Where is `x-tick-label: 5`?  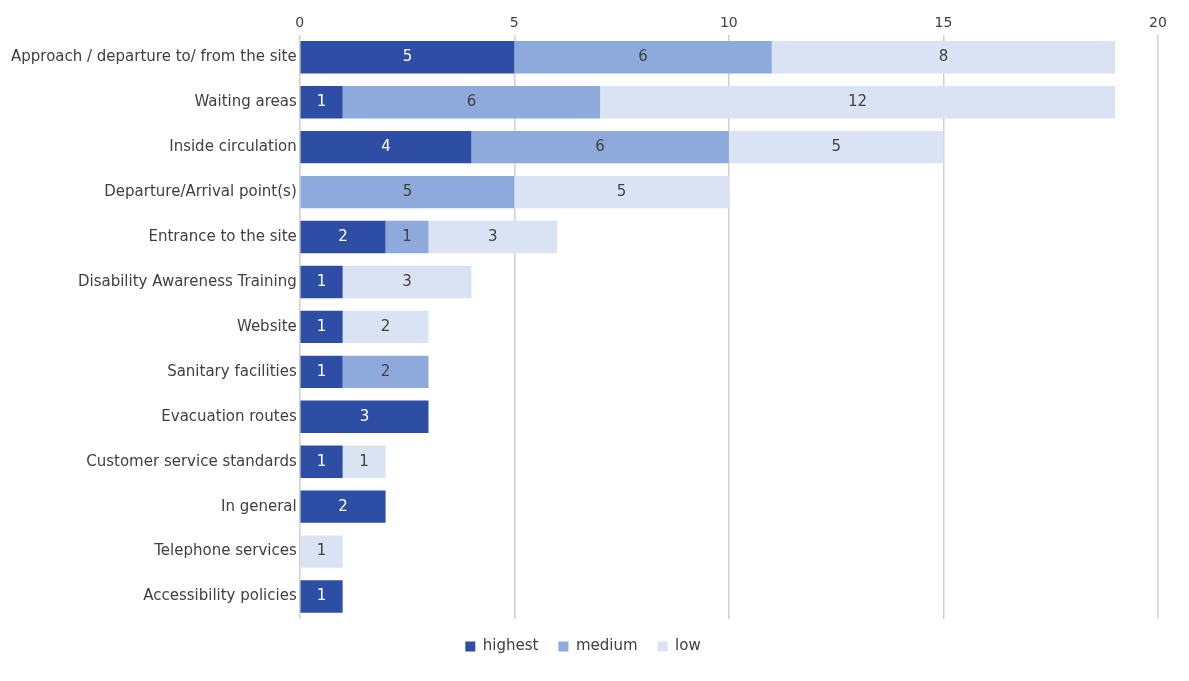
x-tick-label: 5 is located at coordinates (514, 22).